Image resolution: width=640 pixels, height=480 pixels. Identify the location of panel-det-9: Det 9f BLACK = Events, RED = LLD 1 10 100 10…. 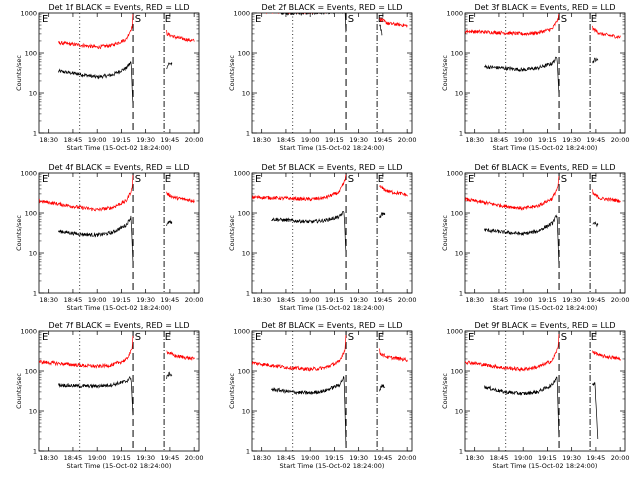
(535, 395).